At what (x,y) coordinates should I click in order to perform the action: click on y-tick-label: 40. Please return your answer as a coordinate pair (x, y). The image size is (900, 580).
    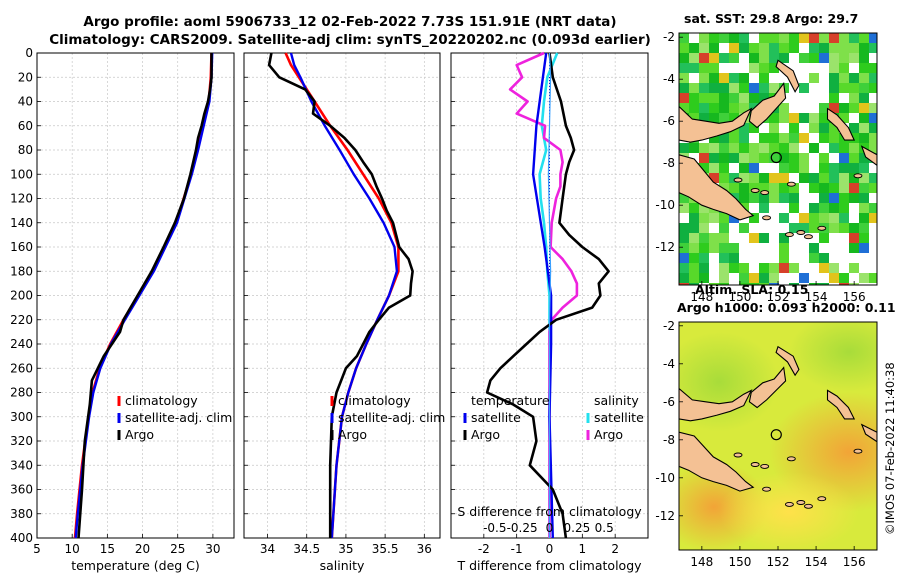
    Looking at the image, I should click on (25, 102).